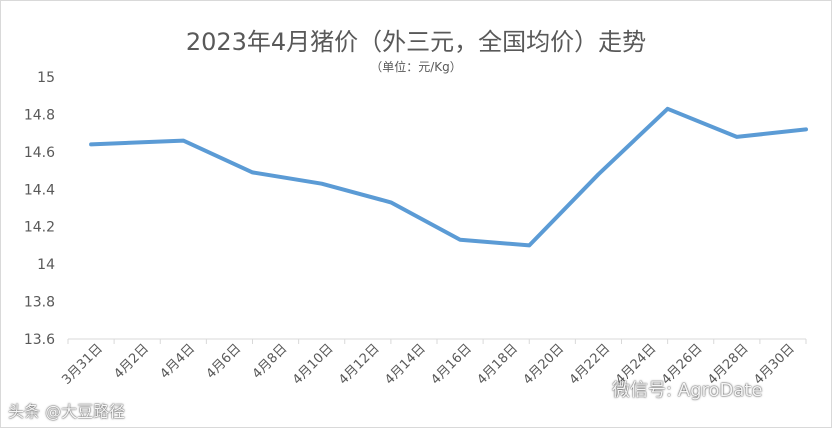 The image size is (832, 428). I want to click on x-tick-label: 4月16日, so click(451, 364).